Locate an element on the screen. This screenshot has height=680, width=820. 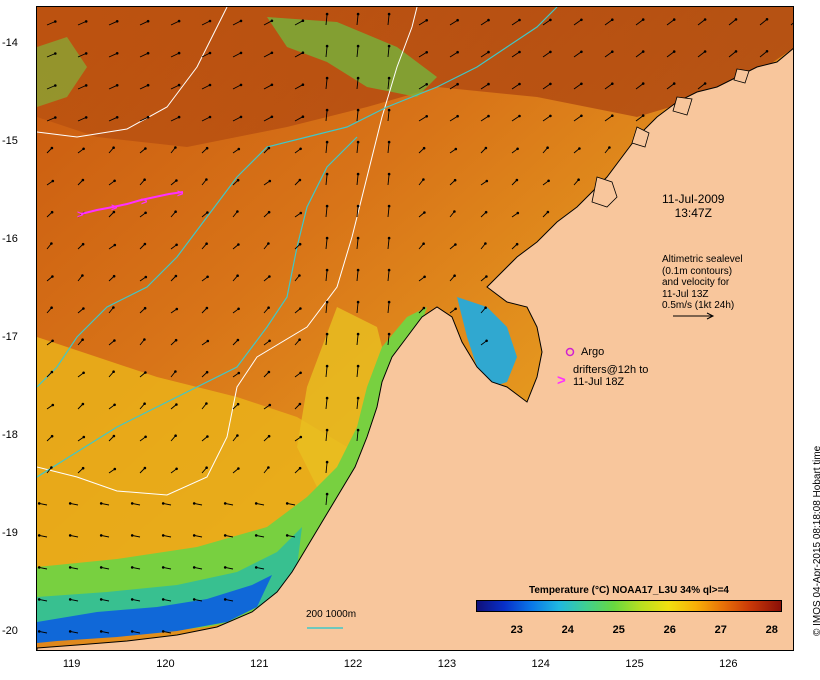
argo-label: Argo is located at coordinates (593, 352).